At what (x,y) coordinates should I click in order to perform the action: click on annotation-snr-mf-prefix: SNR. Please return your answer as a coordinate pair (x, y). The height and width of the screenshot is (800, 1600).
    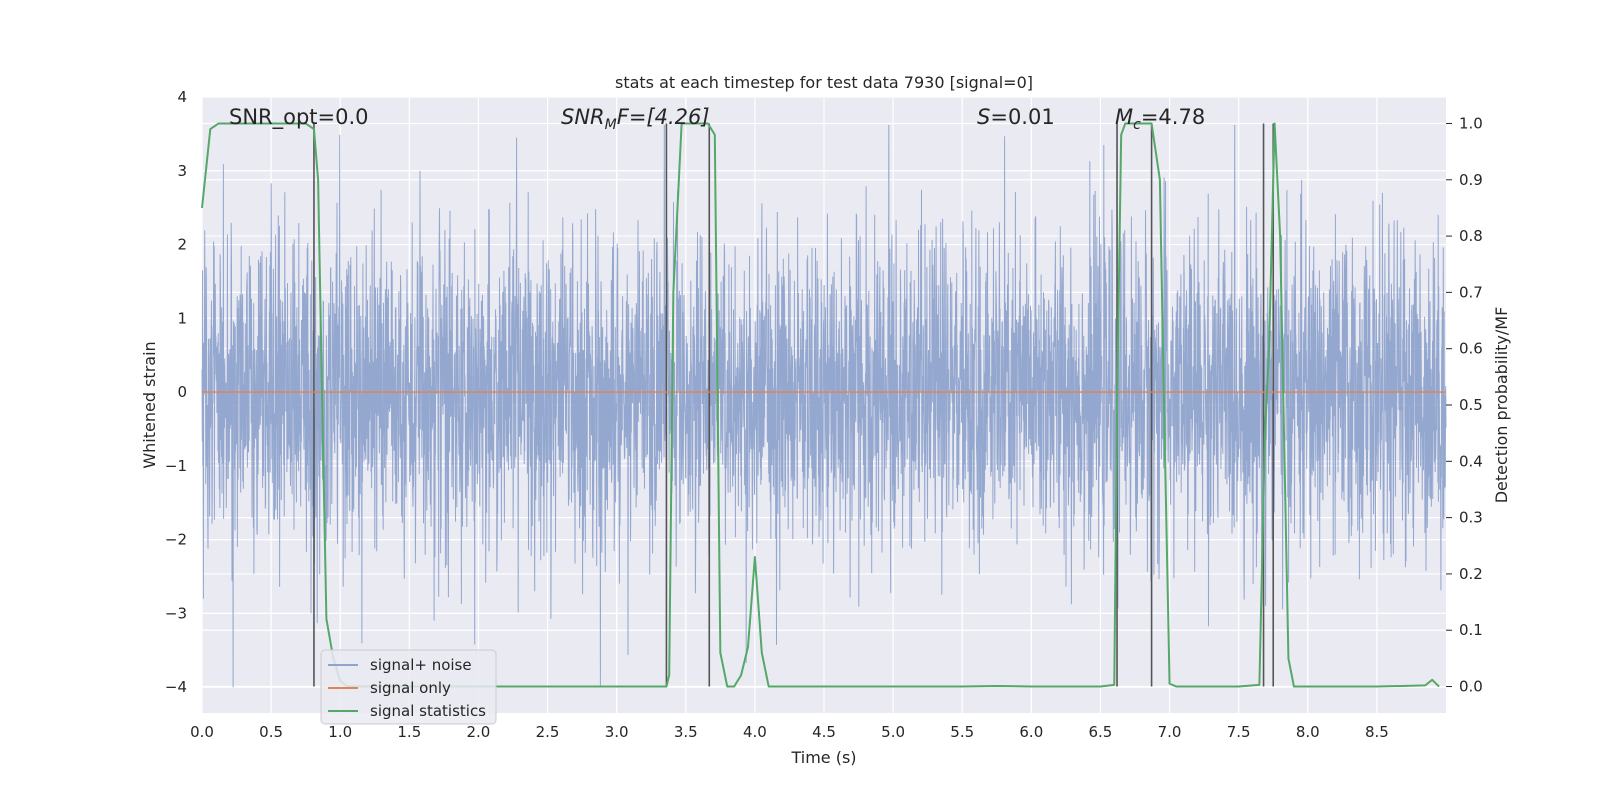
    Looking at the image, I should click on (583, 117).